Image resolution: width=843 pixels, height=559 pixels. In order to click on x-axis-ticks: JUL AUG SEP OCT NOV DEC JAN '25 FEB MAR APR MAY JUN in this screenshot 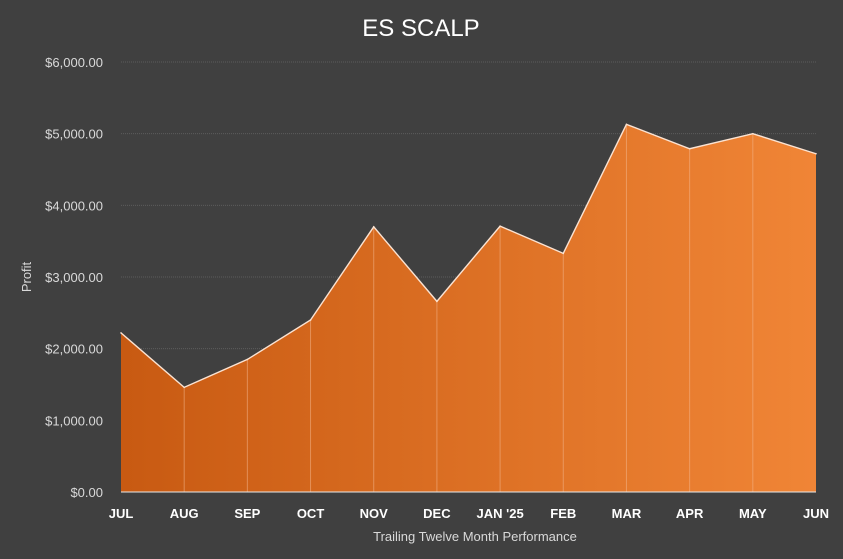, I will do `click(469, 513)`.